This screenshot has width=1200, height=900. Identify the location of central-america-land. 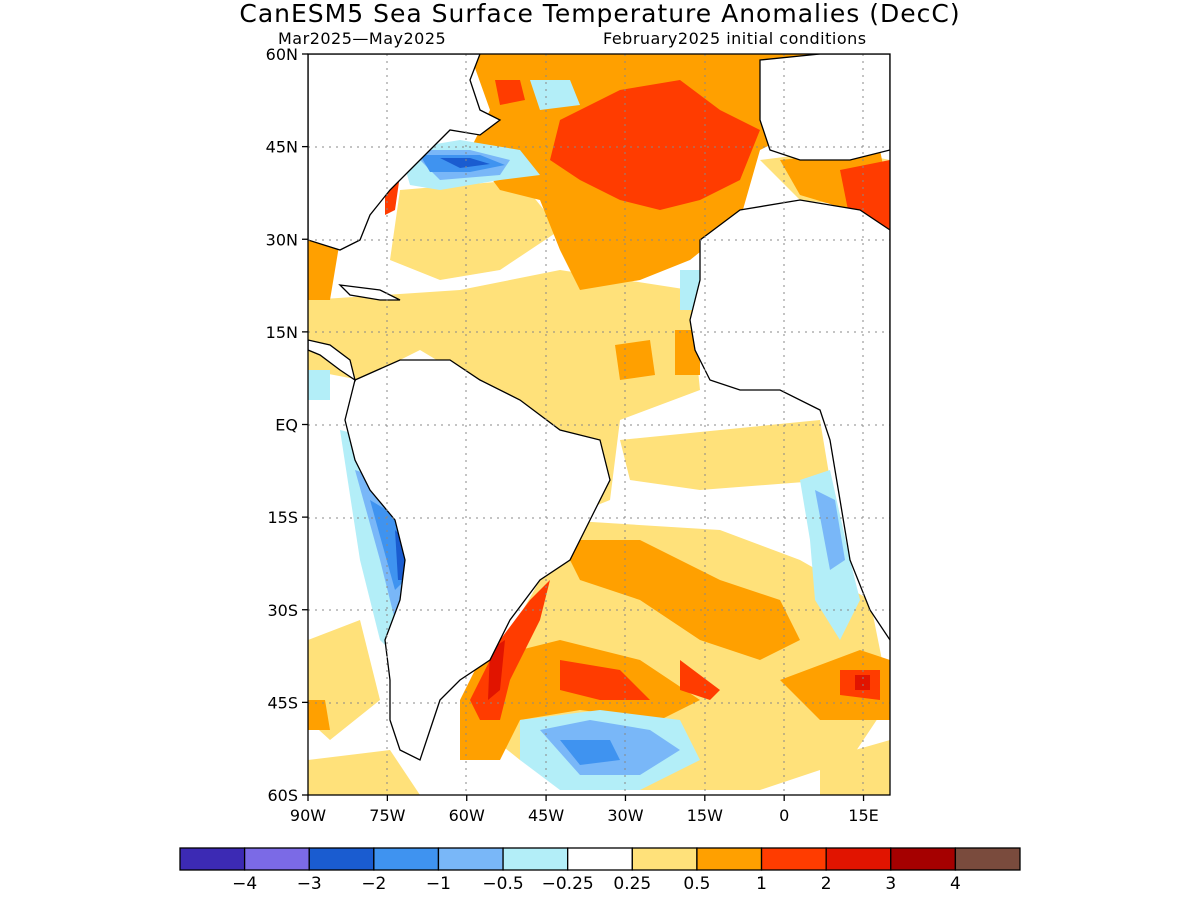
(332, 360).